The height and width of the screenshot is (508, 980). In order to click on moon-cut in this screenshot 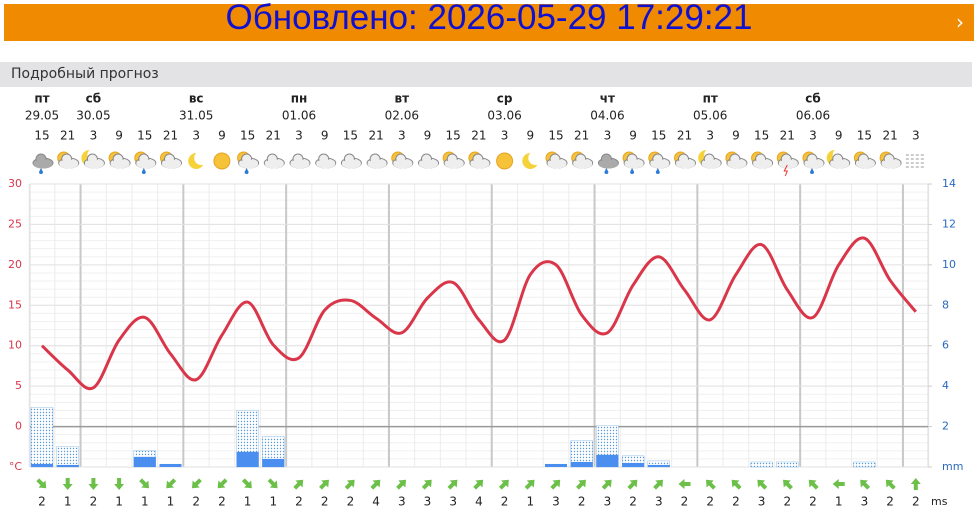, I will do `click(535, 158)`.